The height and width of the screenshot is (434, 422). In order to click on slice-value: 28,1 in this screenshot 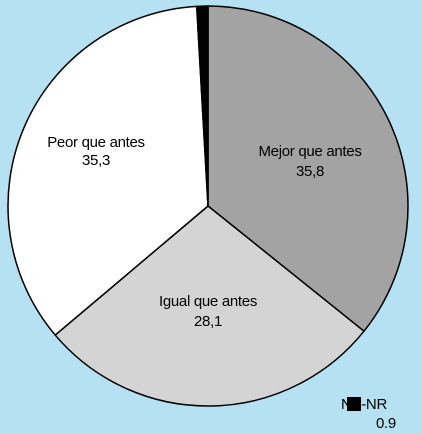, I will do `click(208, 321)`.